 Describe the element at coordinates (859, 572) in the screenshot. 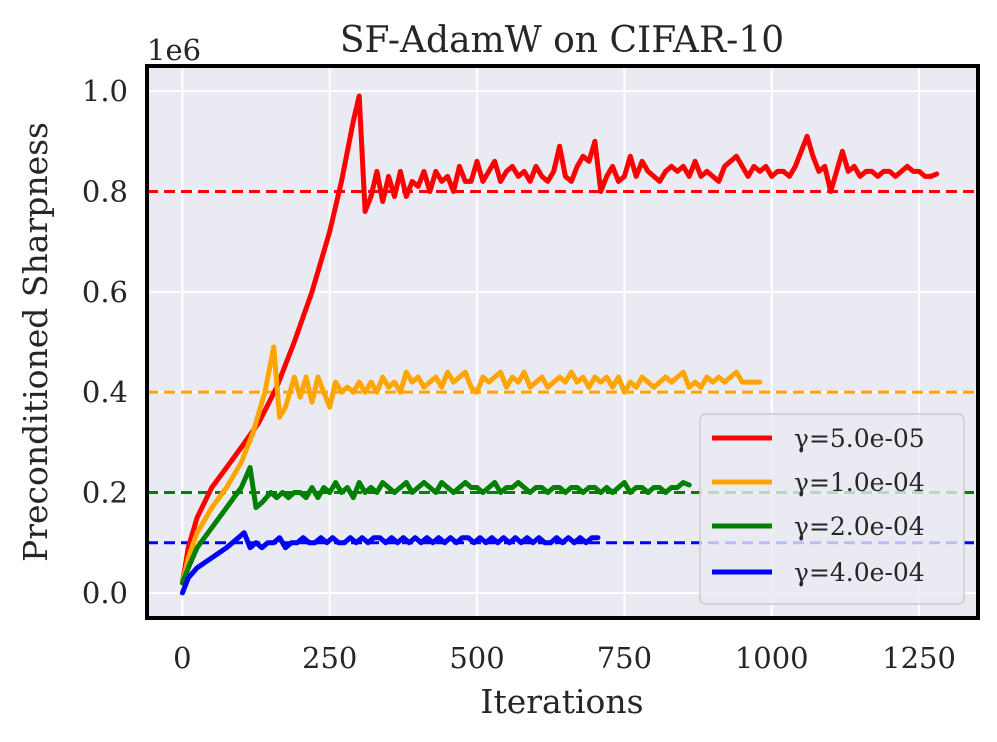

I see `legend-label-blue: γ=4.0e-04` at that location.